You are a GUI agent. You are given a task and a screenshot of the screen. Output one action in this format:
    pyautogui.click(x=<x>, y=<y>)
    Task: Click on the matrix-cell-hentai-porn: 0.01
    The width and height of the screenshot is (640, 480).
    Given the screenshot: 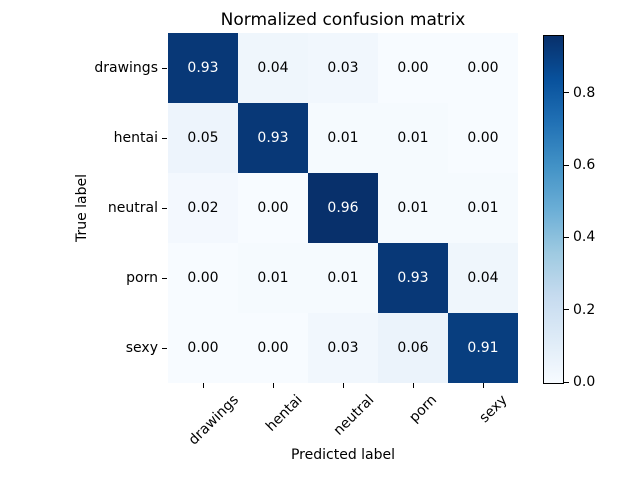 What is the action you would take?
    pyautogui.click(x=413, y=138)
    